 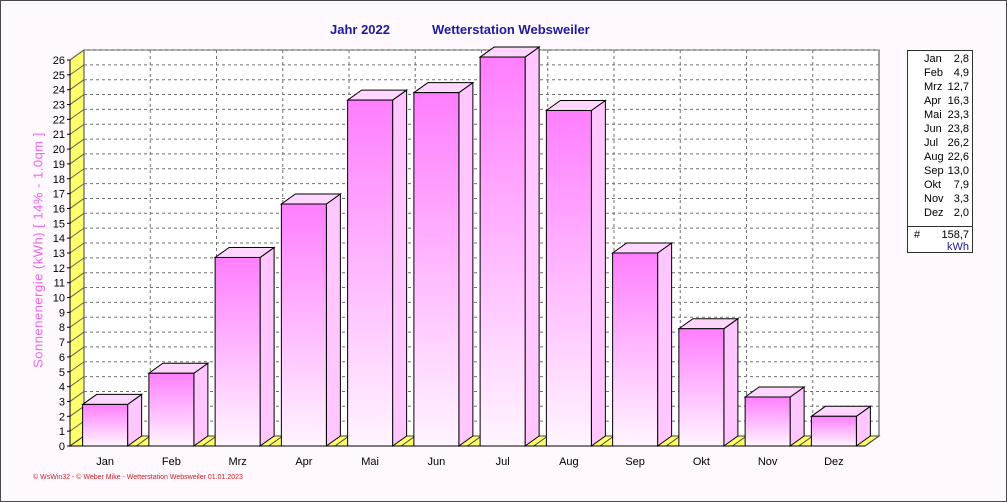 What do you see at coordinates (958, 101) in the screenshot?
I see `legend-value: 16,3` at bounding box center [958, 101].